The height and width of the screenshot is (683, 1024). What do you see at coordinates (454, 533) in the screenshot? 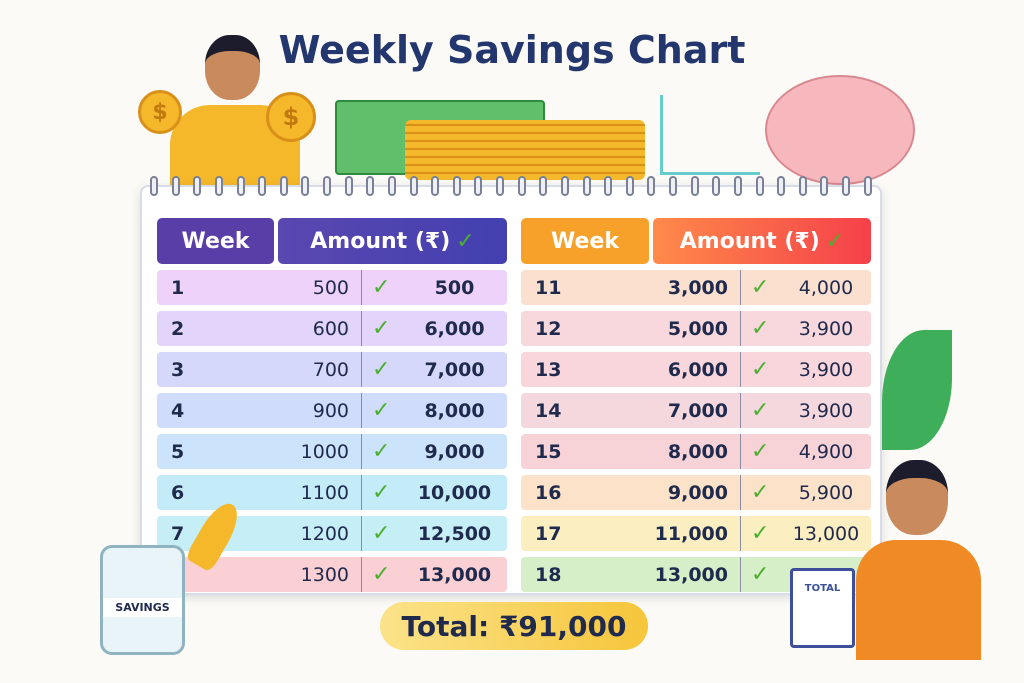
I see `cumulative-cell: 12,500` at bounding box center [454, 533].